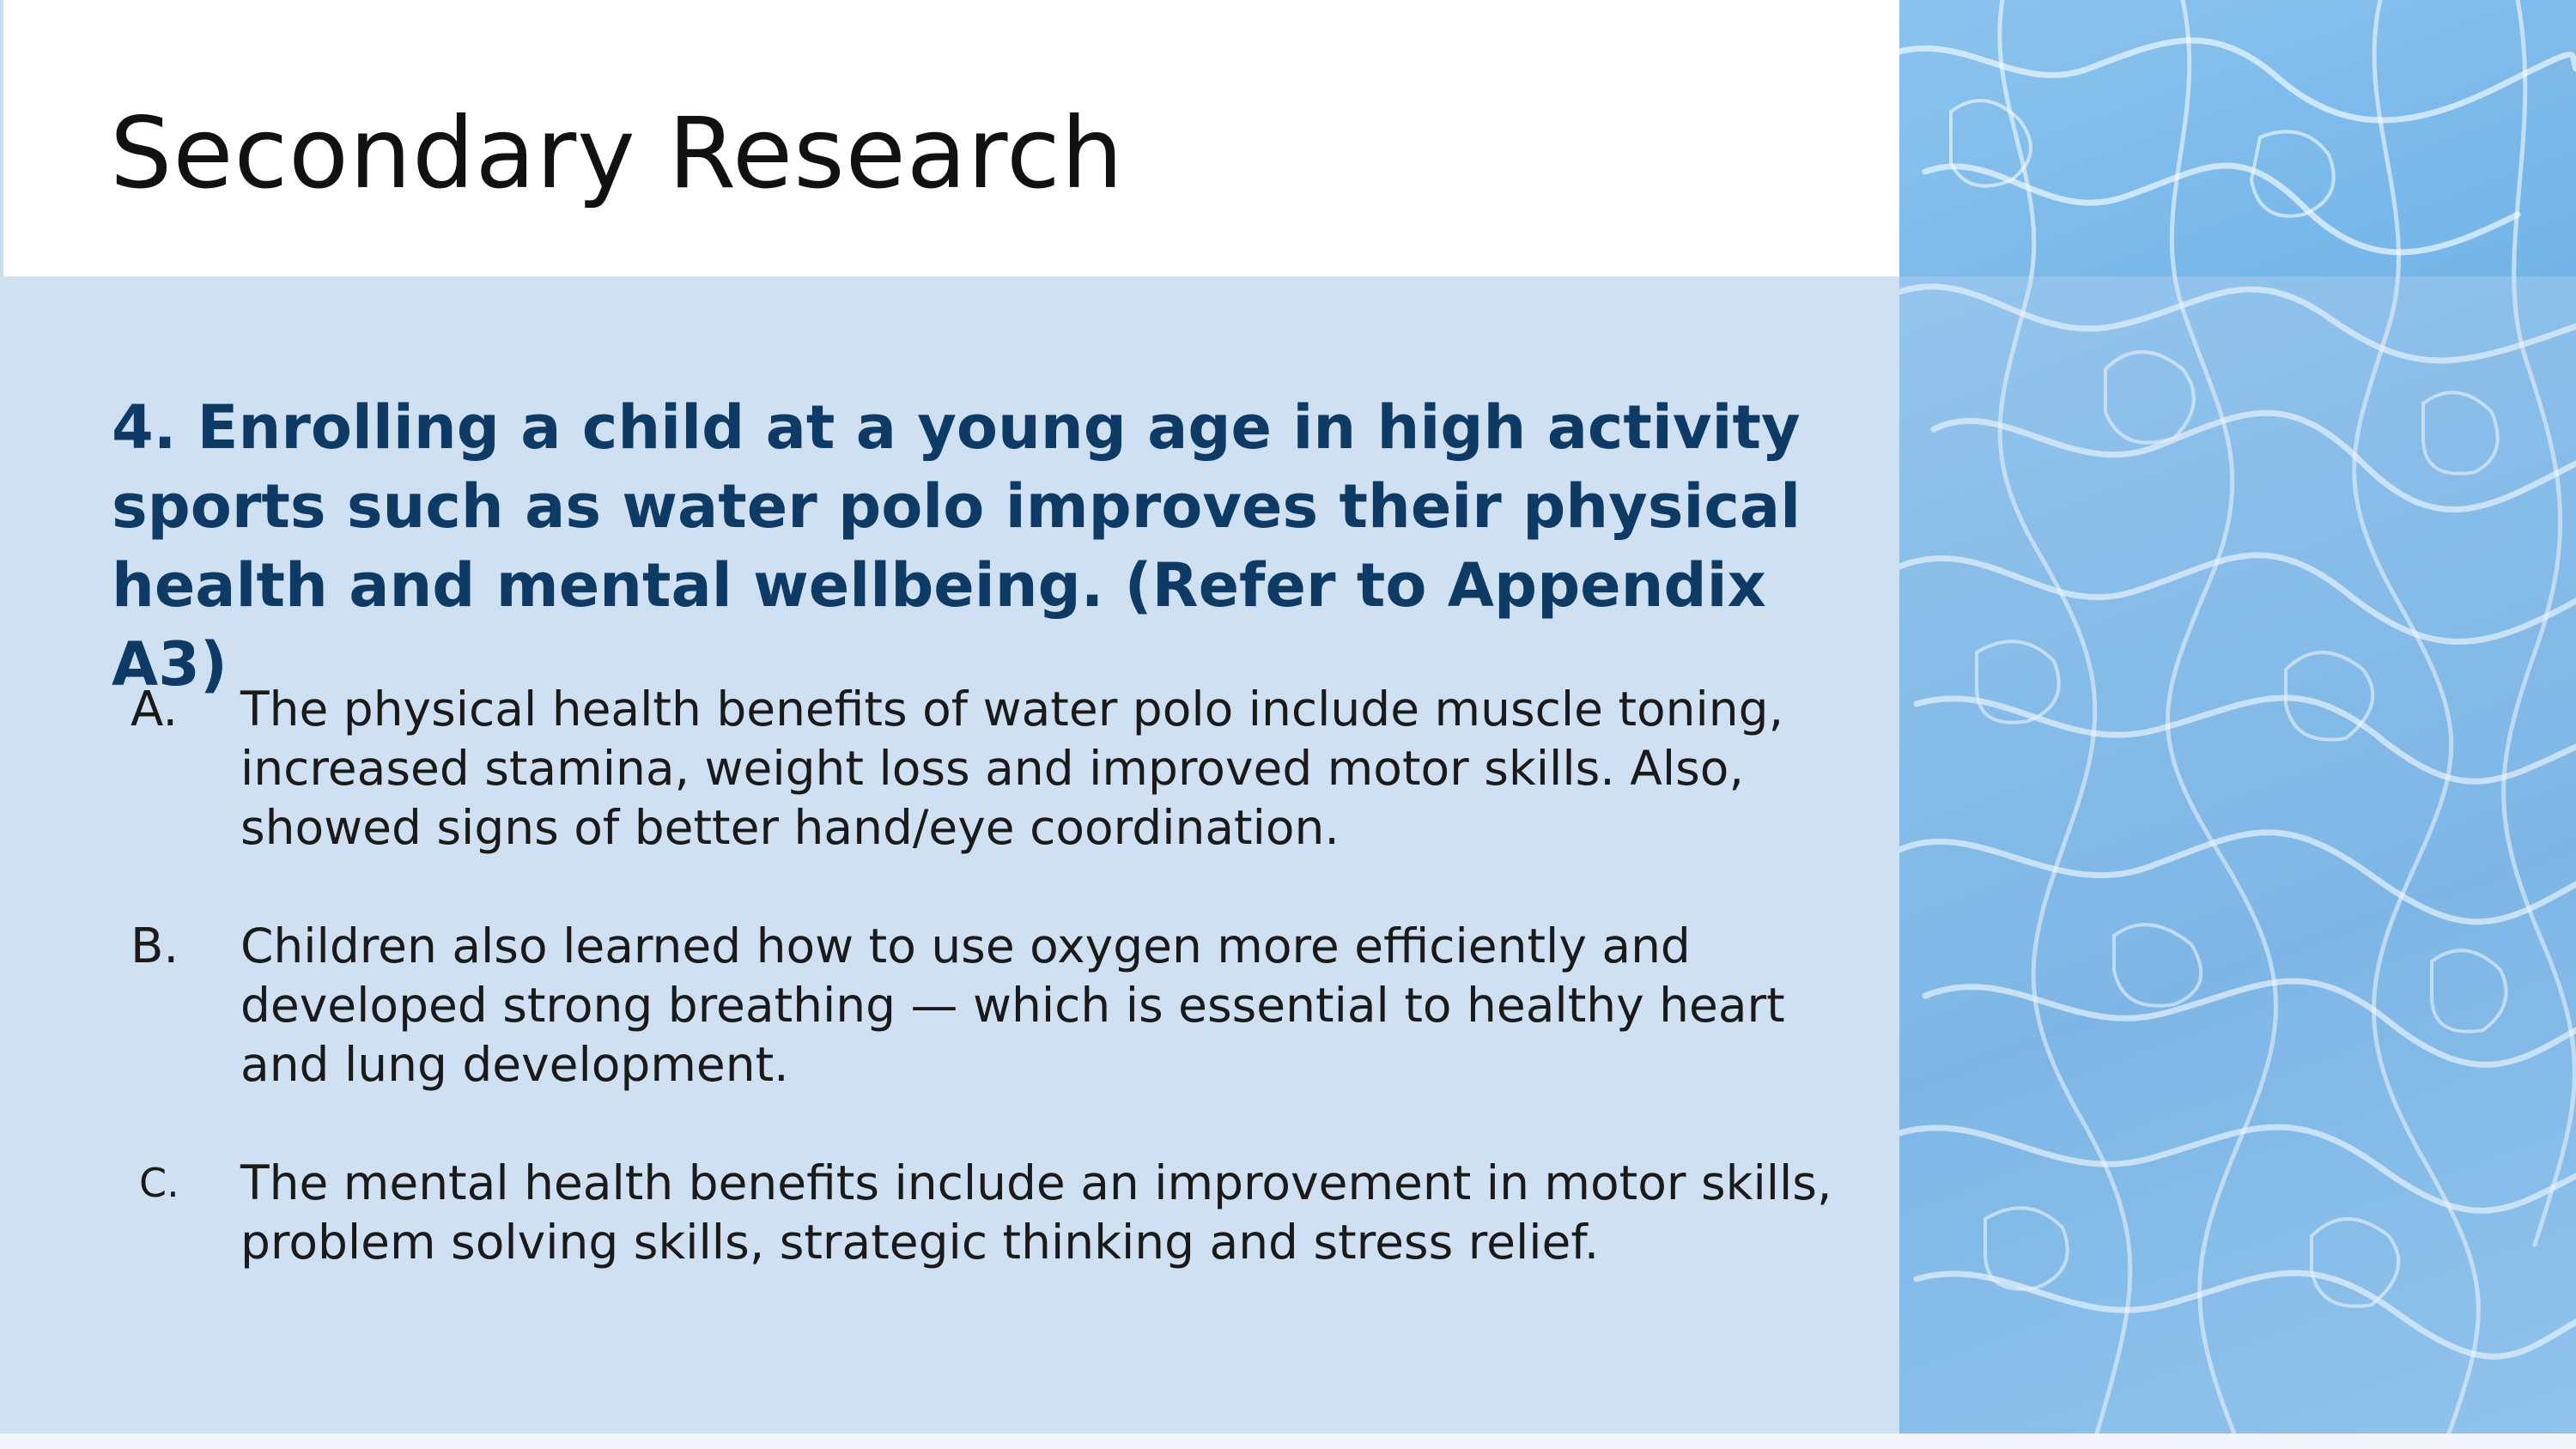 The width and height of the screenshot is (2576, 1449). What do you see at coordinates (1, 138) in the screenshot?
I see `left-edge-accent` at bounding box center [1, 138].